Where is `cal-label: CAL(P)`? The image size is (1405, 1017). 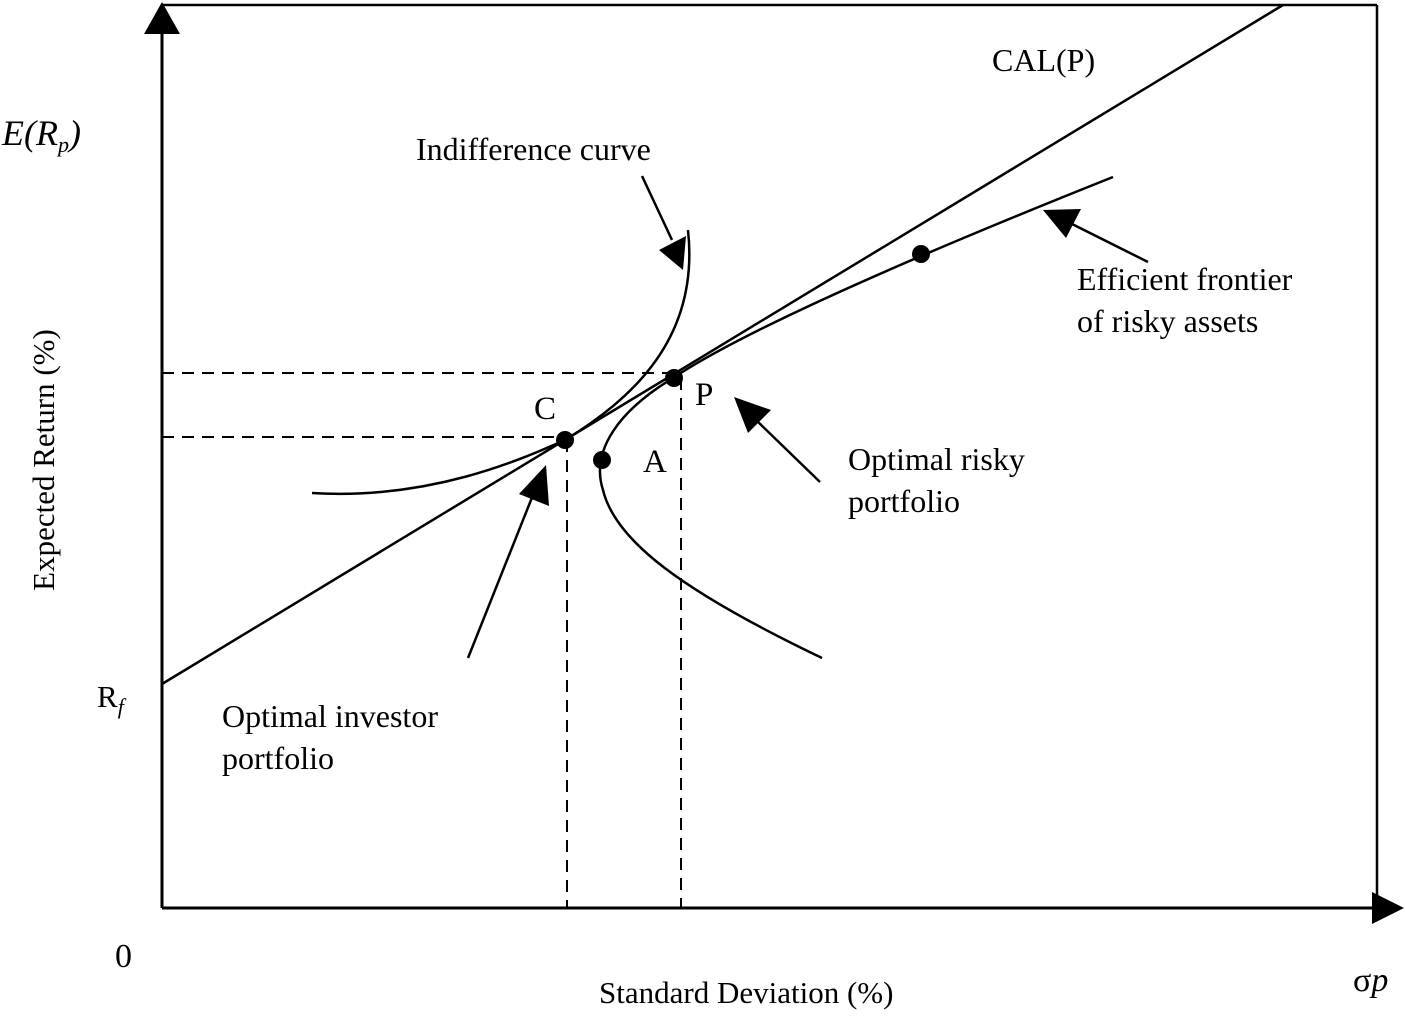 cal-label: CAL(P) is located at coordinates (1044, 60).